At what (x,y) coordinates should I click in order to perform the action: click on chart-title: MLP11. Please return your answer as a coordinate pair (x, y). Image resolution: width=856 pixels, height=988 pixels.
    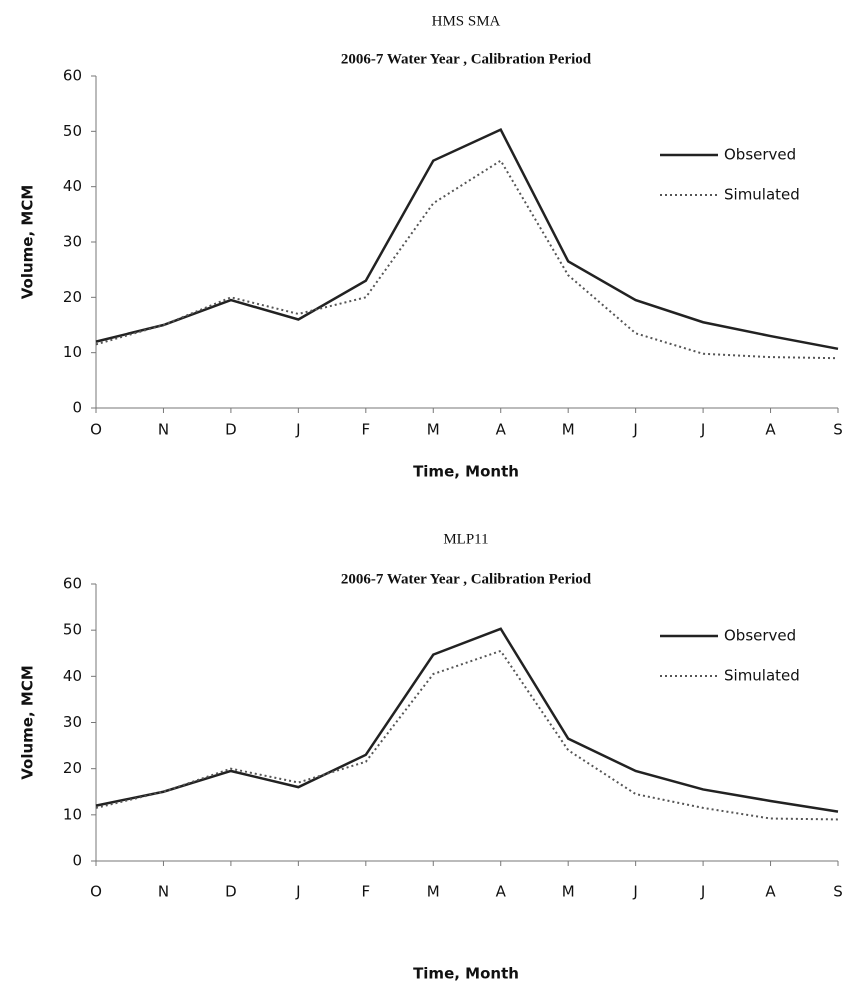
    Looking at the image, I should click on (465, 539).